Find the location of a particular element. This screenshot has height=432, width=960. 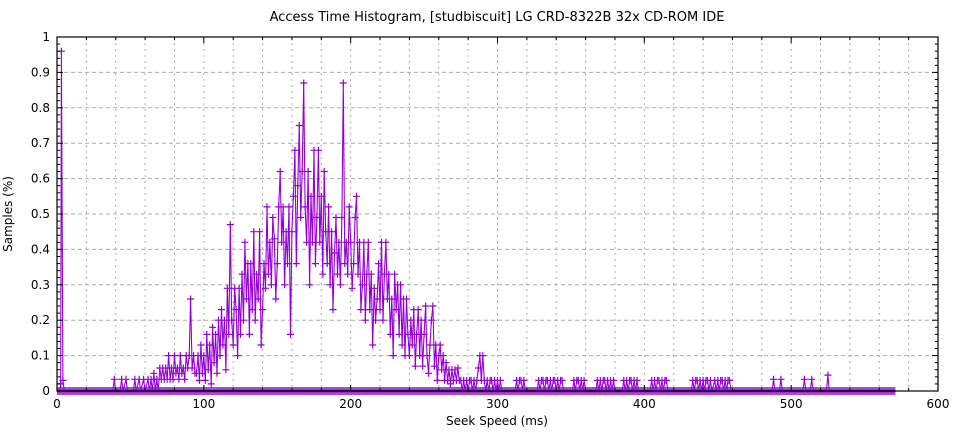

x-axis-label: Seek Speed (ms) is located at coordinates (497, 421).